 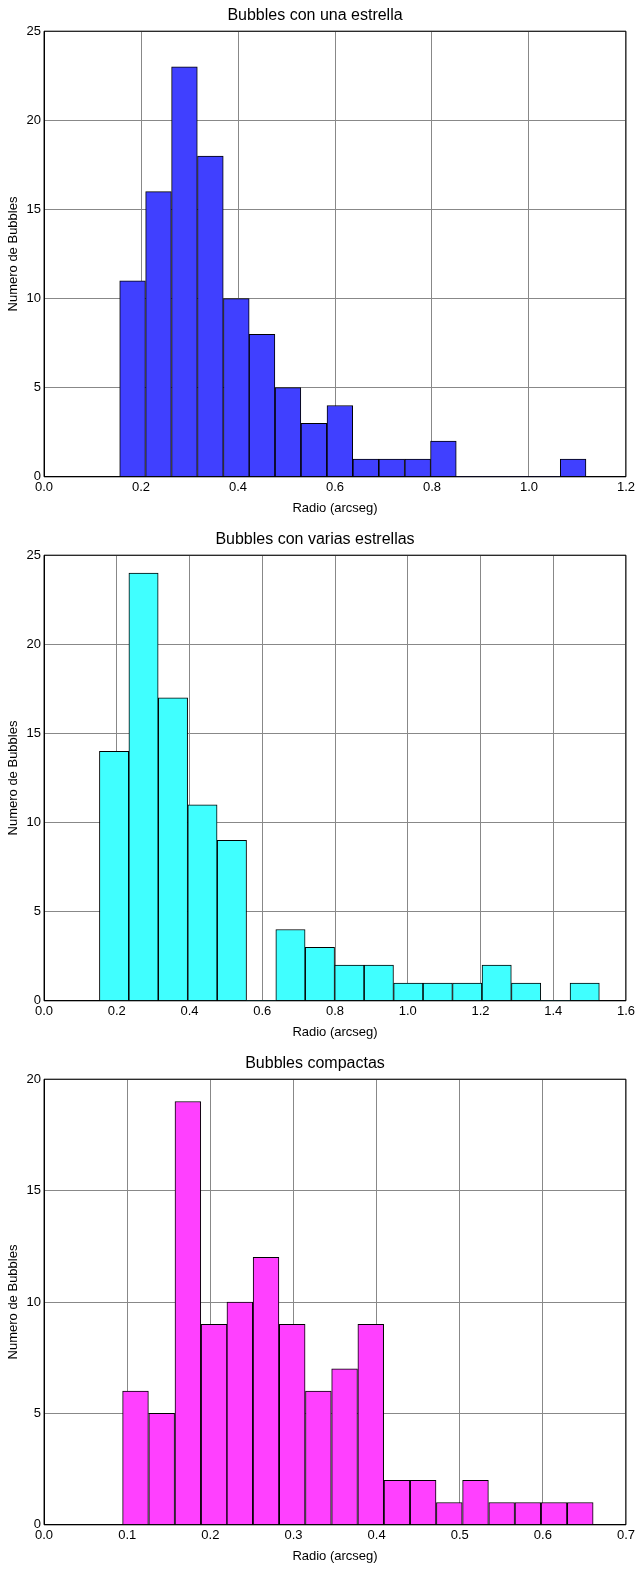 I want to click on x-tick-label: 1.6, so click(x=625, y=1011).